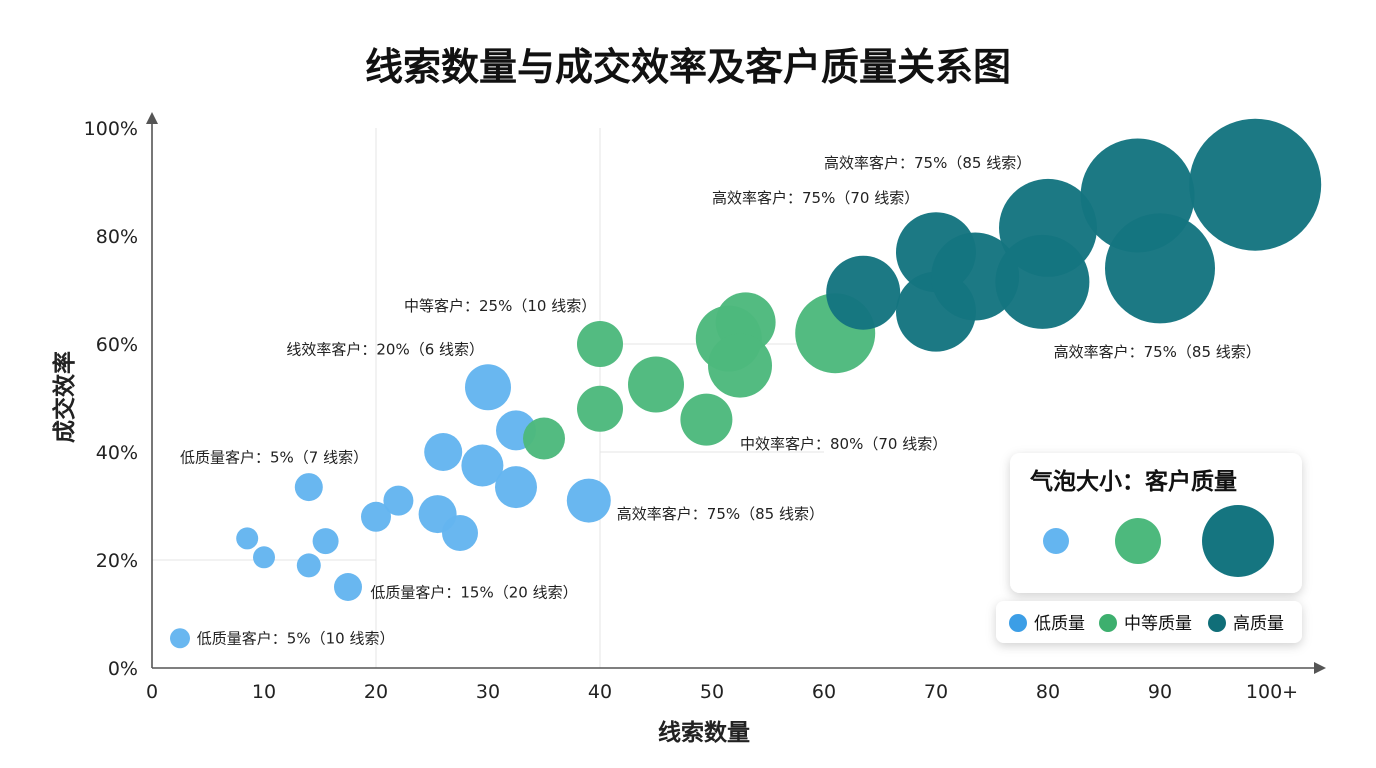 The width and height of the screenshot is (1376, 768). I want to click on size-legend: 气泡大小：客户质量, so click(1156, 523).